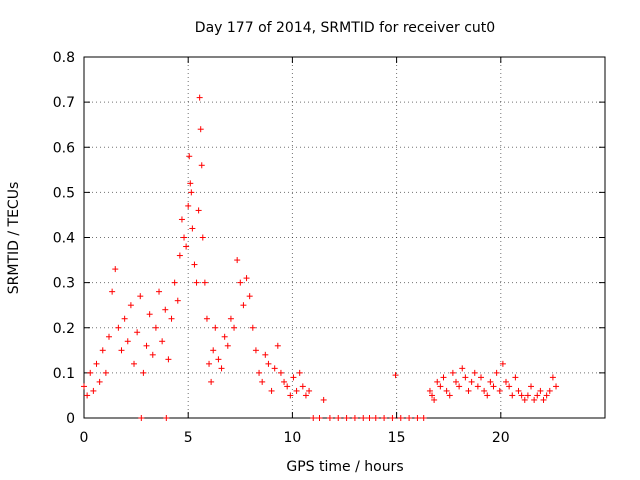 The width and height of the screenshot is (640, 480). What do you see at coordinates (344, 467) in the screenshot?
I see `x-axis-label: GPS time / hours` at bounding box center [344, 467].